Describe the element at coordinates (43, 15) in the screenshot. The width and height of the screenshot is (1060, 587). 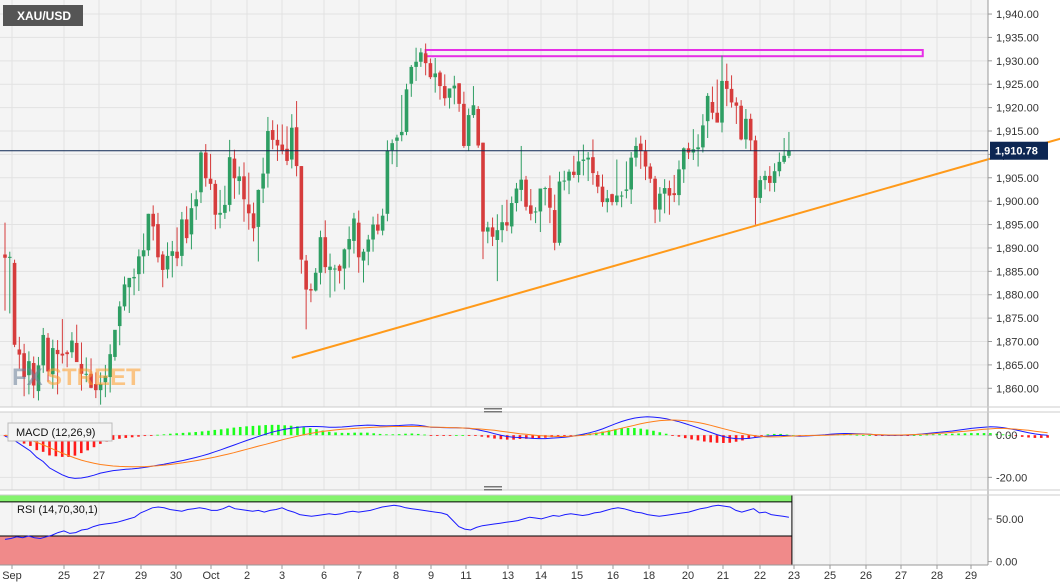
I see `symbol-tag: XAU/USD` at that location.